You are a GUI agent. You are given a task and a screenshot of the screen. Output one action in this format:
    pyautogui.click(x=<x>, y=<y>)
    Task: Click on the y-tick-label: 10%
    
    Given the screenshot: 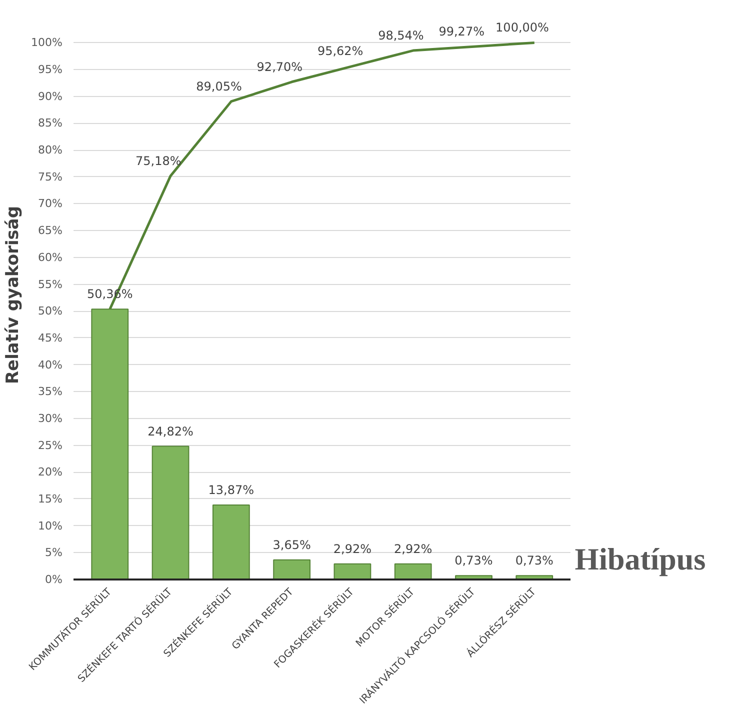 What is the action you would take?
    pyautogui.click(x=50, y=525)
    